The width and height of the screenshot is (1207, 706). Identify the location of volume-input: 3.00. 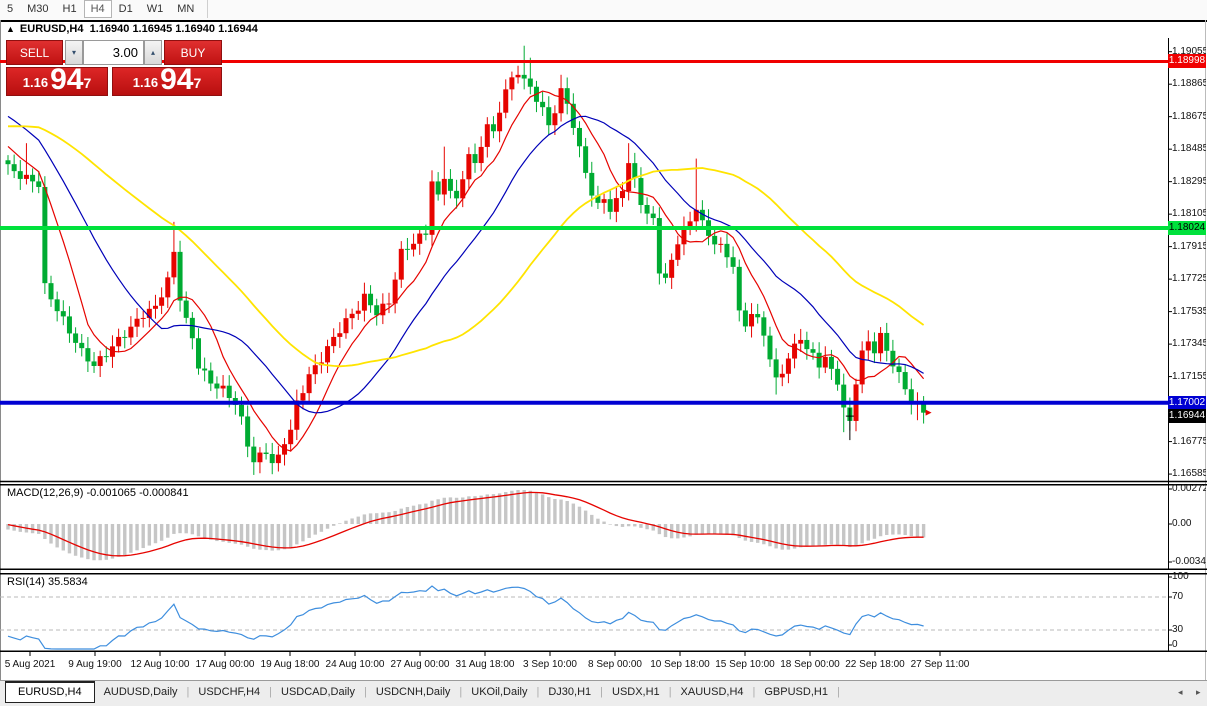
(113, 52).